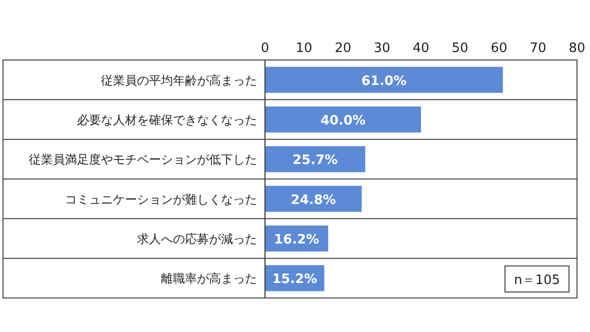 Image resolution: width=590 pixels, height=332 pixels. I want to click on y-tick-label: コミュニケーションが難しくなった, so click(161, 199).